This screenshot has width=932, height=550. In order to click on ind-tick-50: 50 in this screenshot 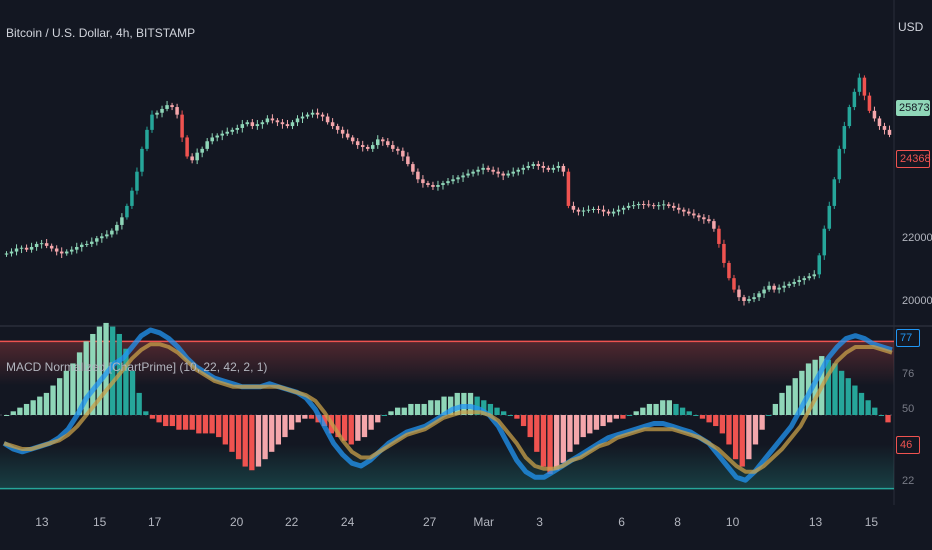, I will do `click(908, 409)`.